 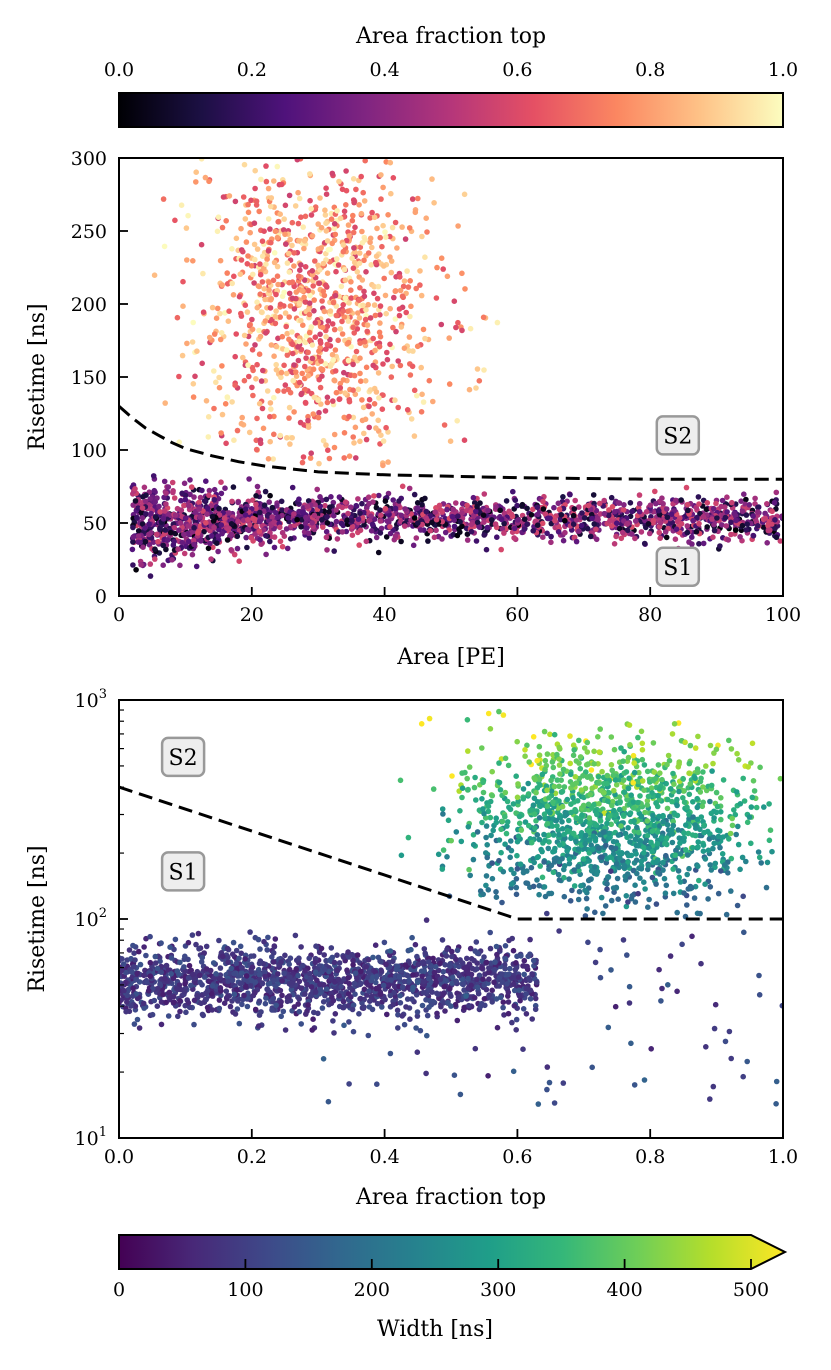 What do you see at coordinates (95, 524) in the screenshot?
I see `top-y-tick-label: 50` at bounding box center [95, 524].